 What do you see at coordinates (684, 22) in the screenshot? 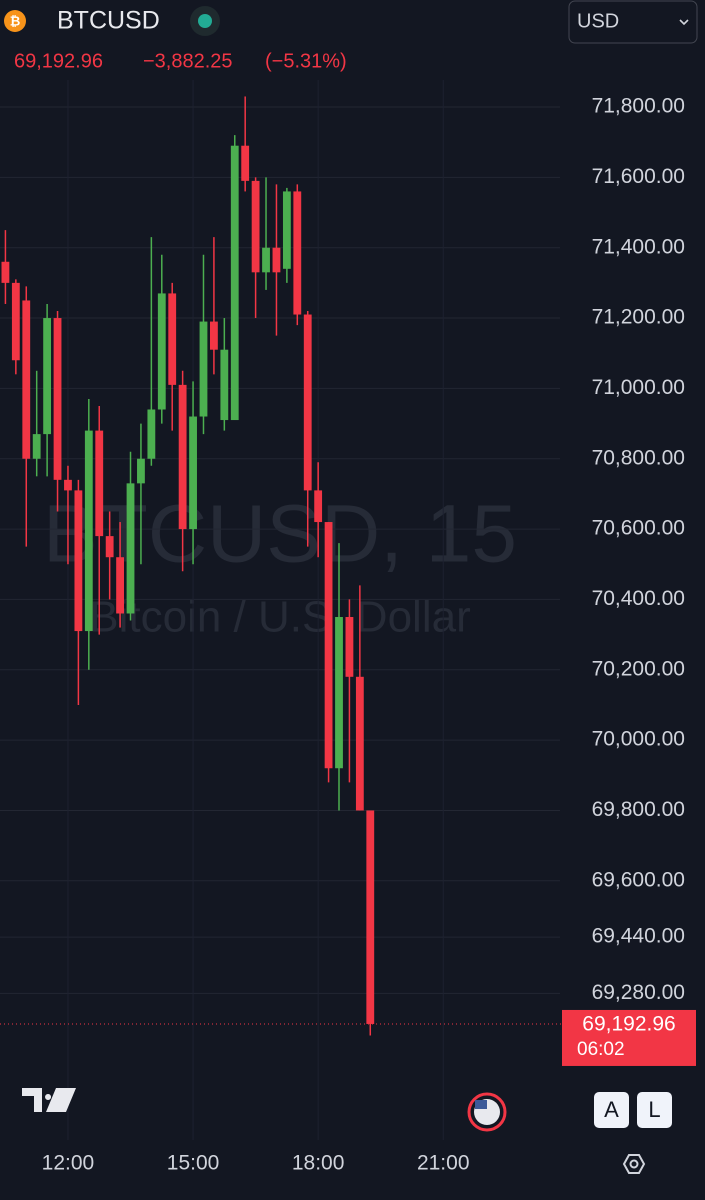
I see `dropdown-arrow` at bounding box center [684, 22].